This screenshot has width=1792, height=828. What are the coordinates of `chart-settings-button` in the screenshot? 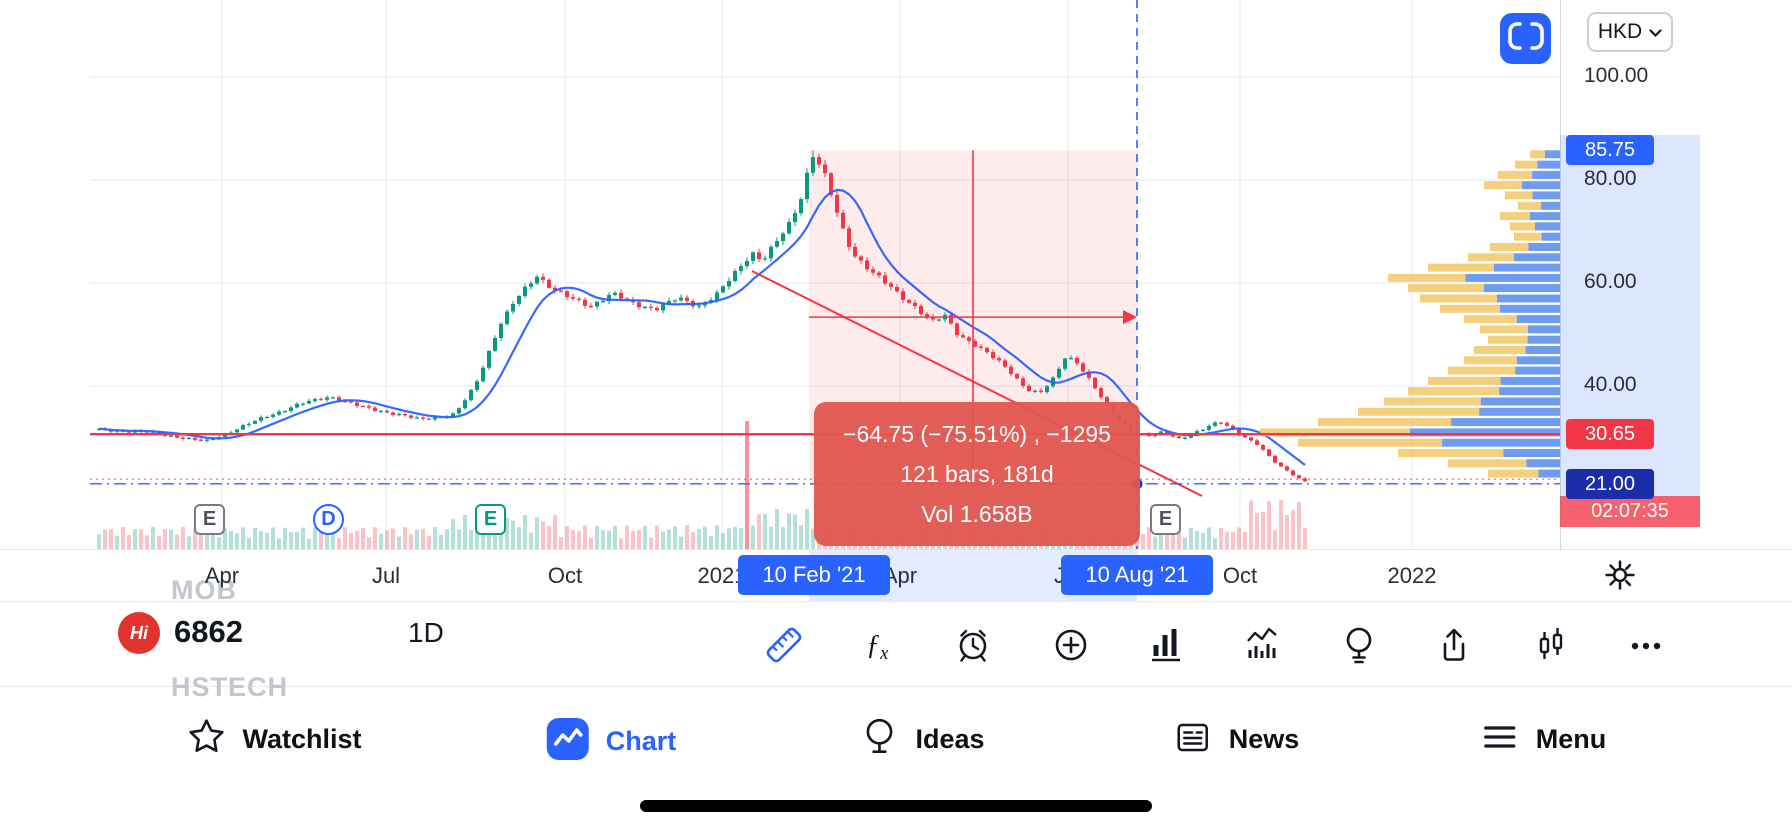 It's located at (1620, 575).